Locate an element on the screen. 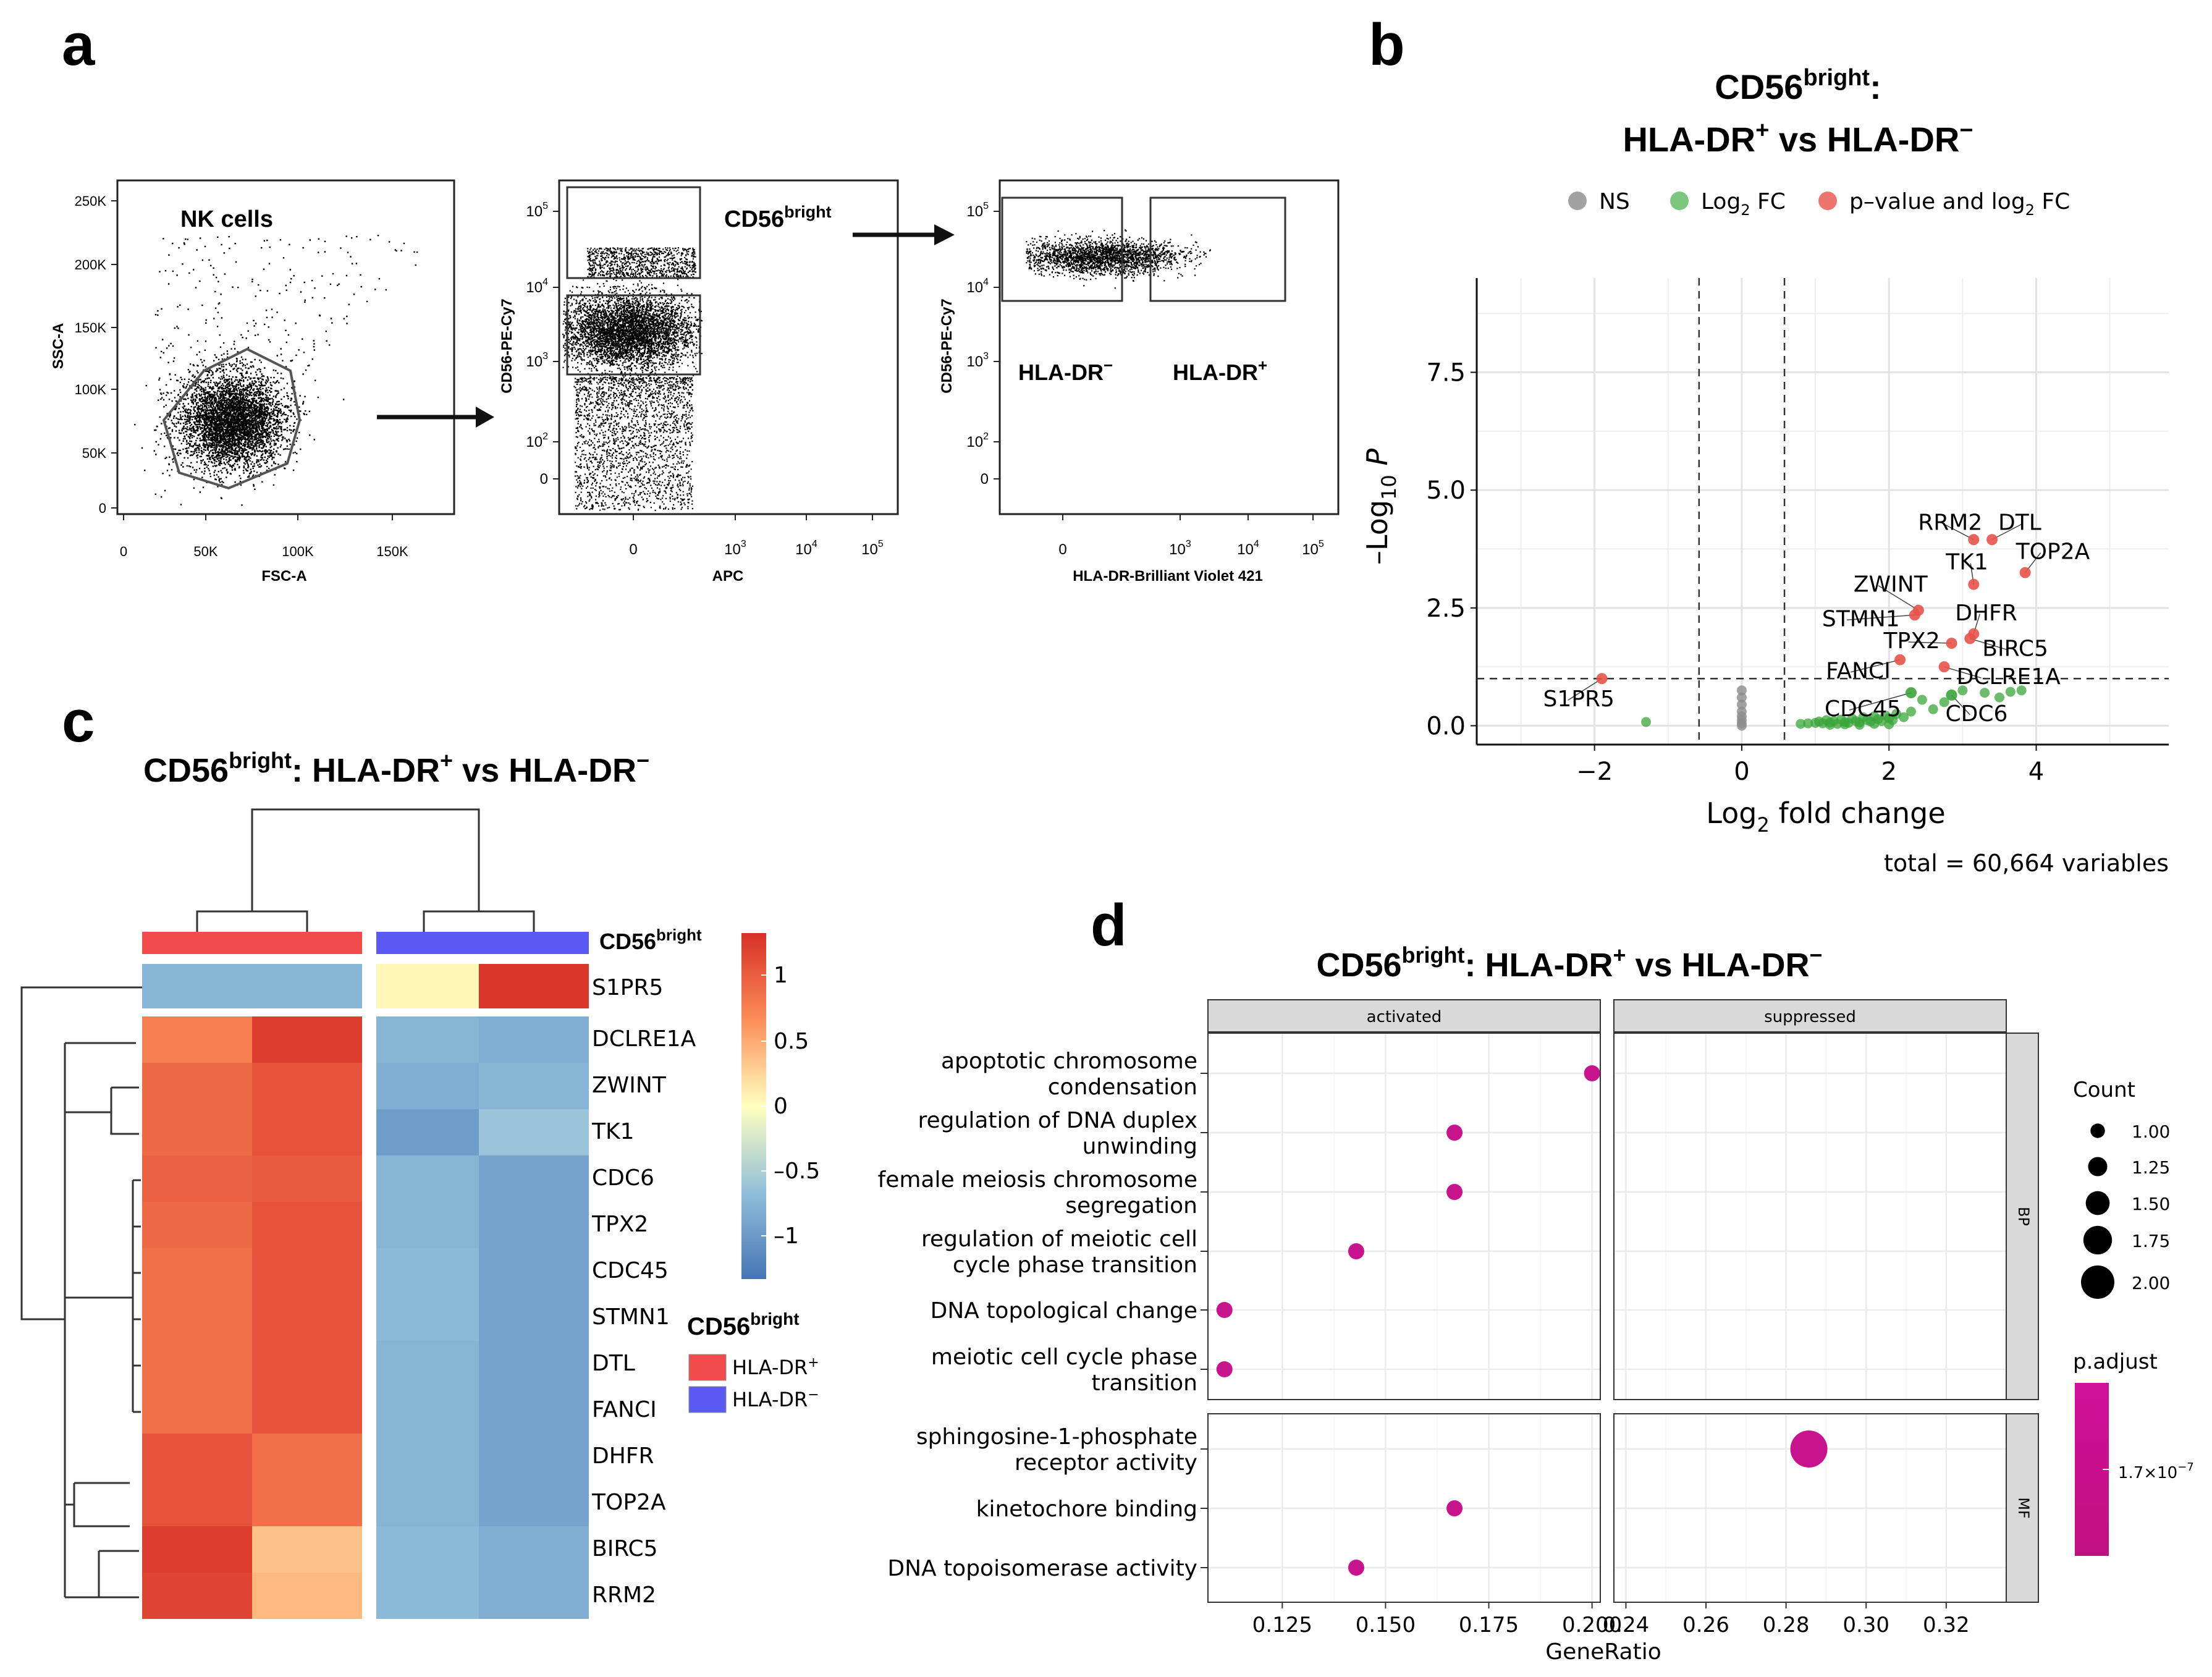 This screenshot has width=2212, height=1677. facet-strip-suppressed is located at coordinates (1810, 1016).